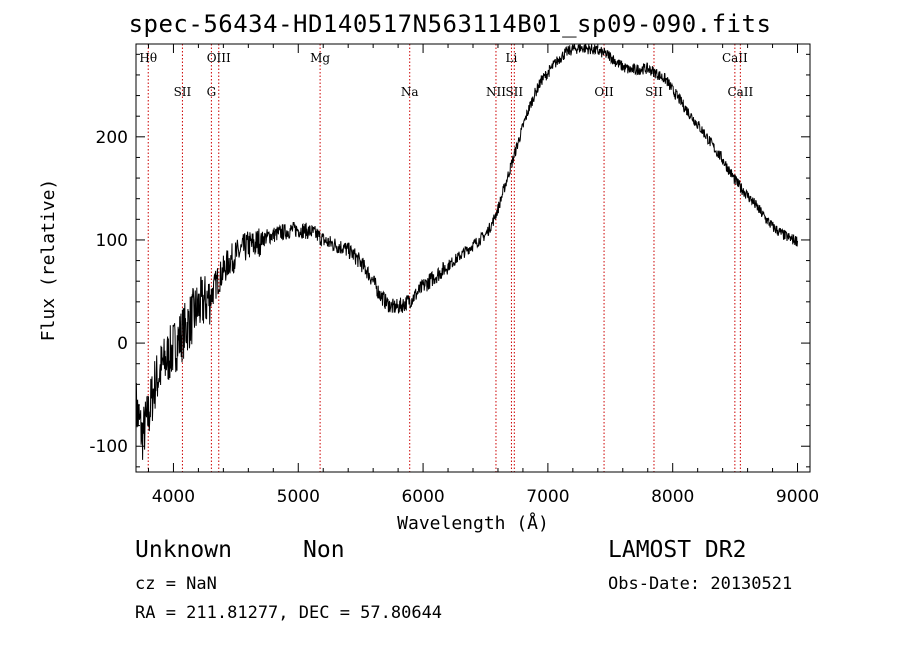  I want to click on survey-label: LAMOST DR2, so click(677, 550).